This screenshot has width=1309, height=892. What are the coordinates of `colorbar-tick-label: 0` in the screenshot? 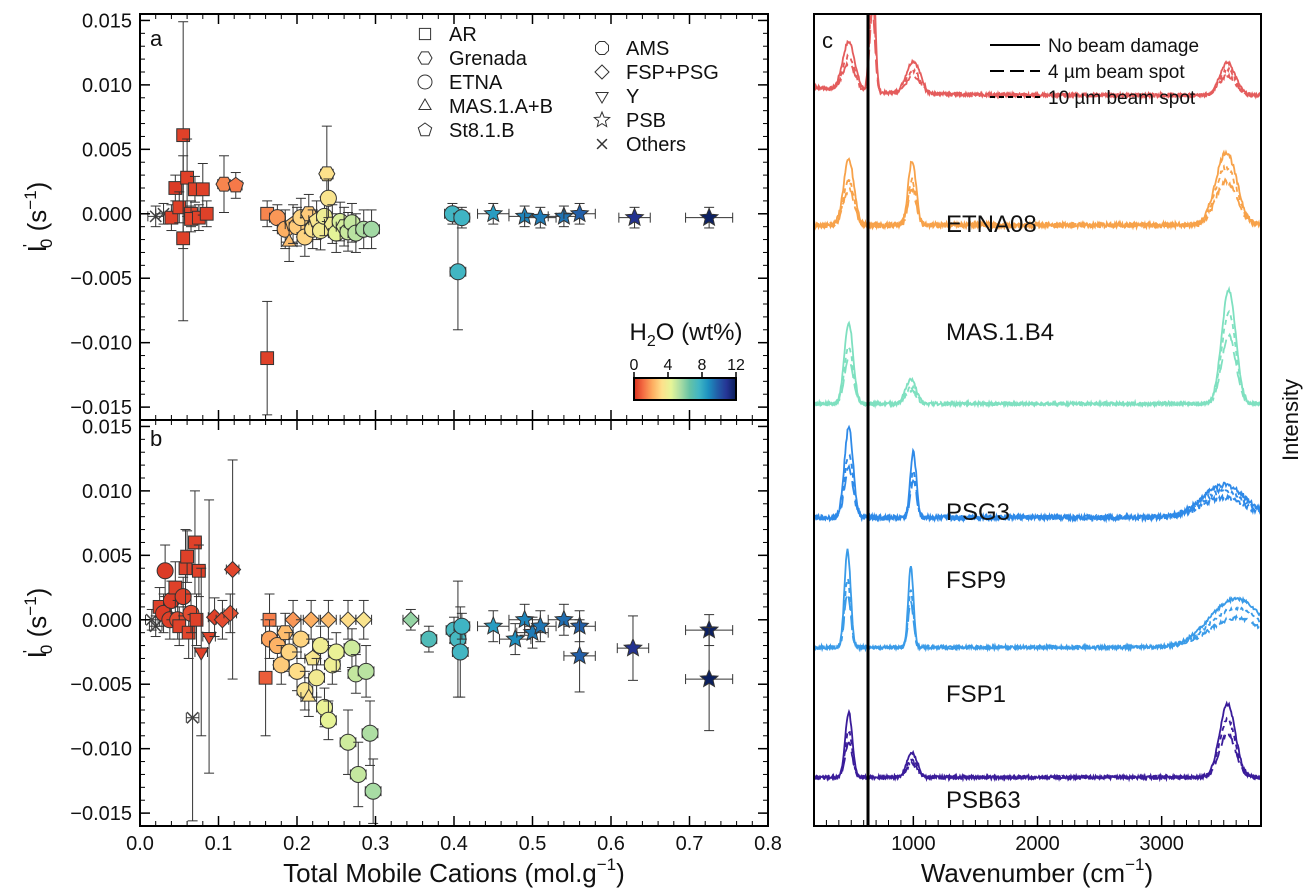 It's located at (634, 365).